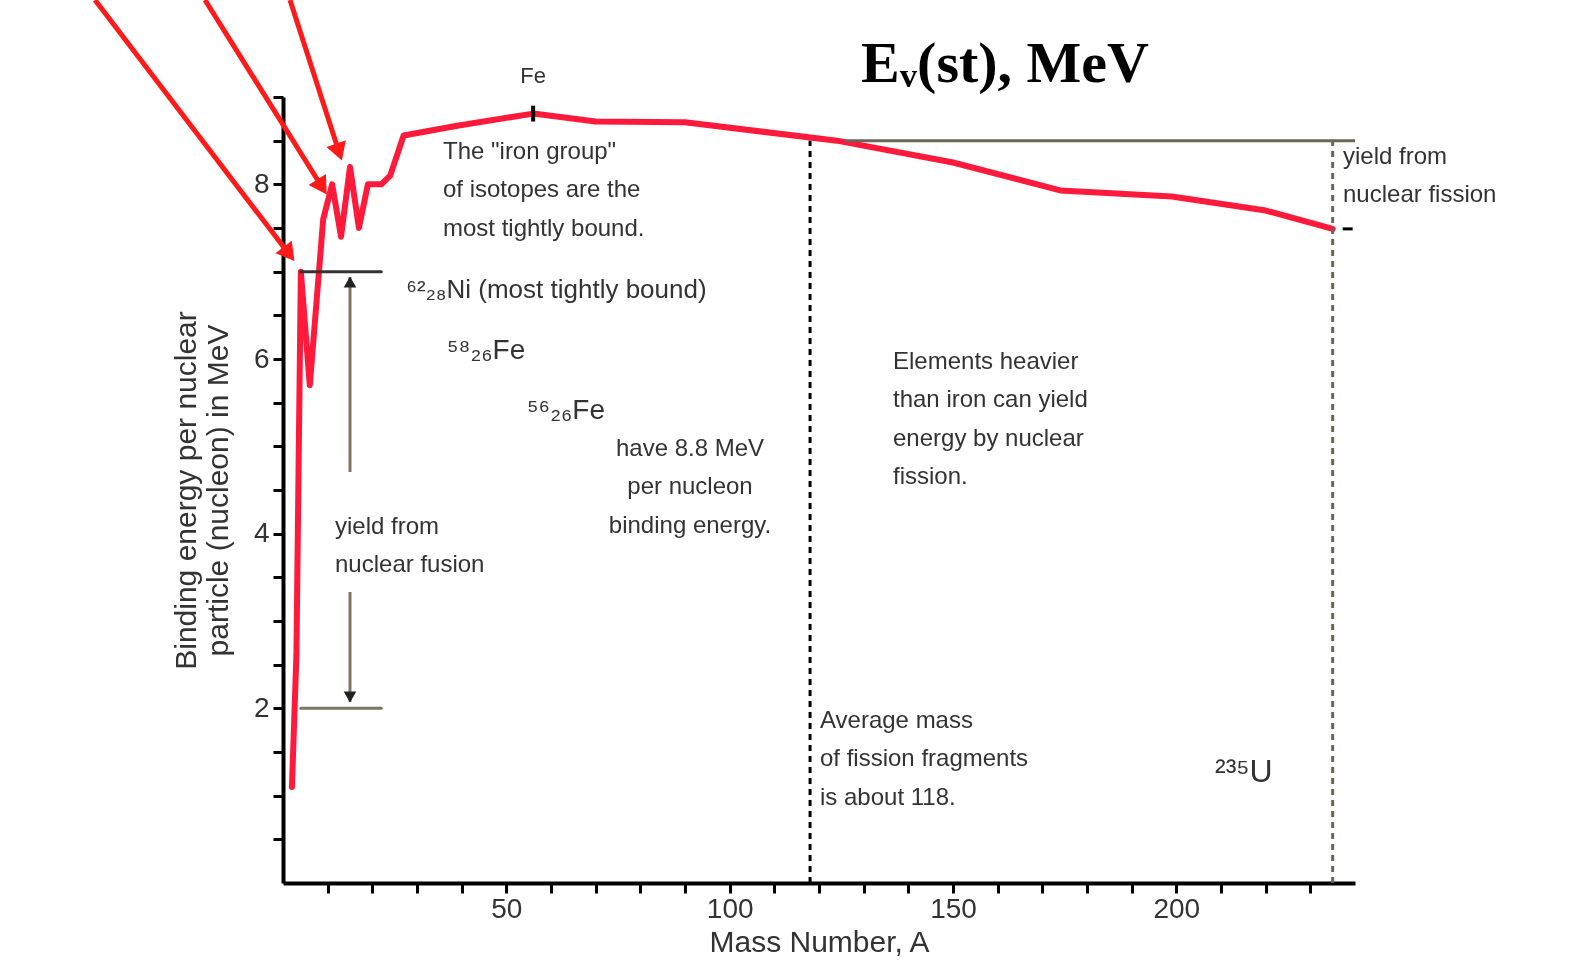 The width and height of the screenshot is (1577, 971). Describe the element at coordinates (544, 189) in the screenshot. I see `annotation: The "iron group" of isotopes are the most tightly bound.` at that location.